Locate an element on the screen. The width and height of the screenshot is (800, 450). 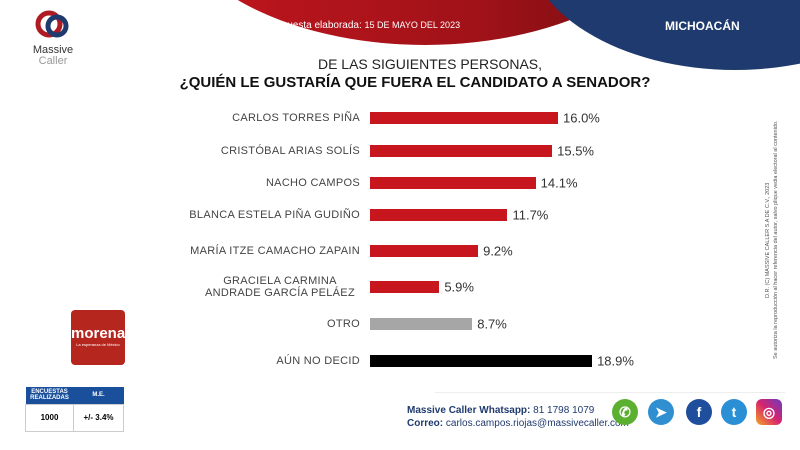
email-label: Correo: is located at coordinates (425, 423).